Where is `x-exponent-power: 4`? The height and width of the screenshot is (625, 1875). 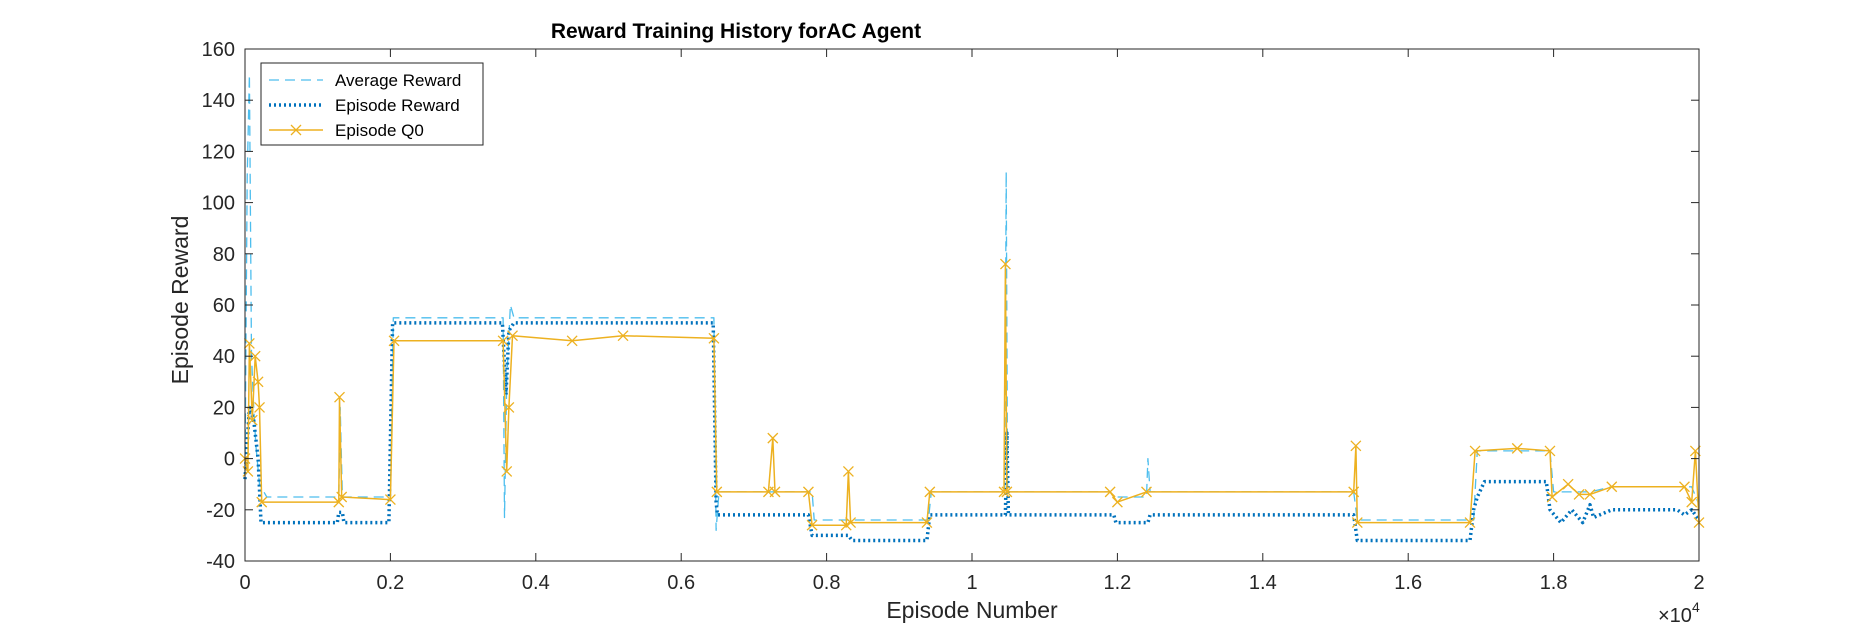 x-exponent-power: 4 is located at coordinates (1696, 607).